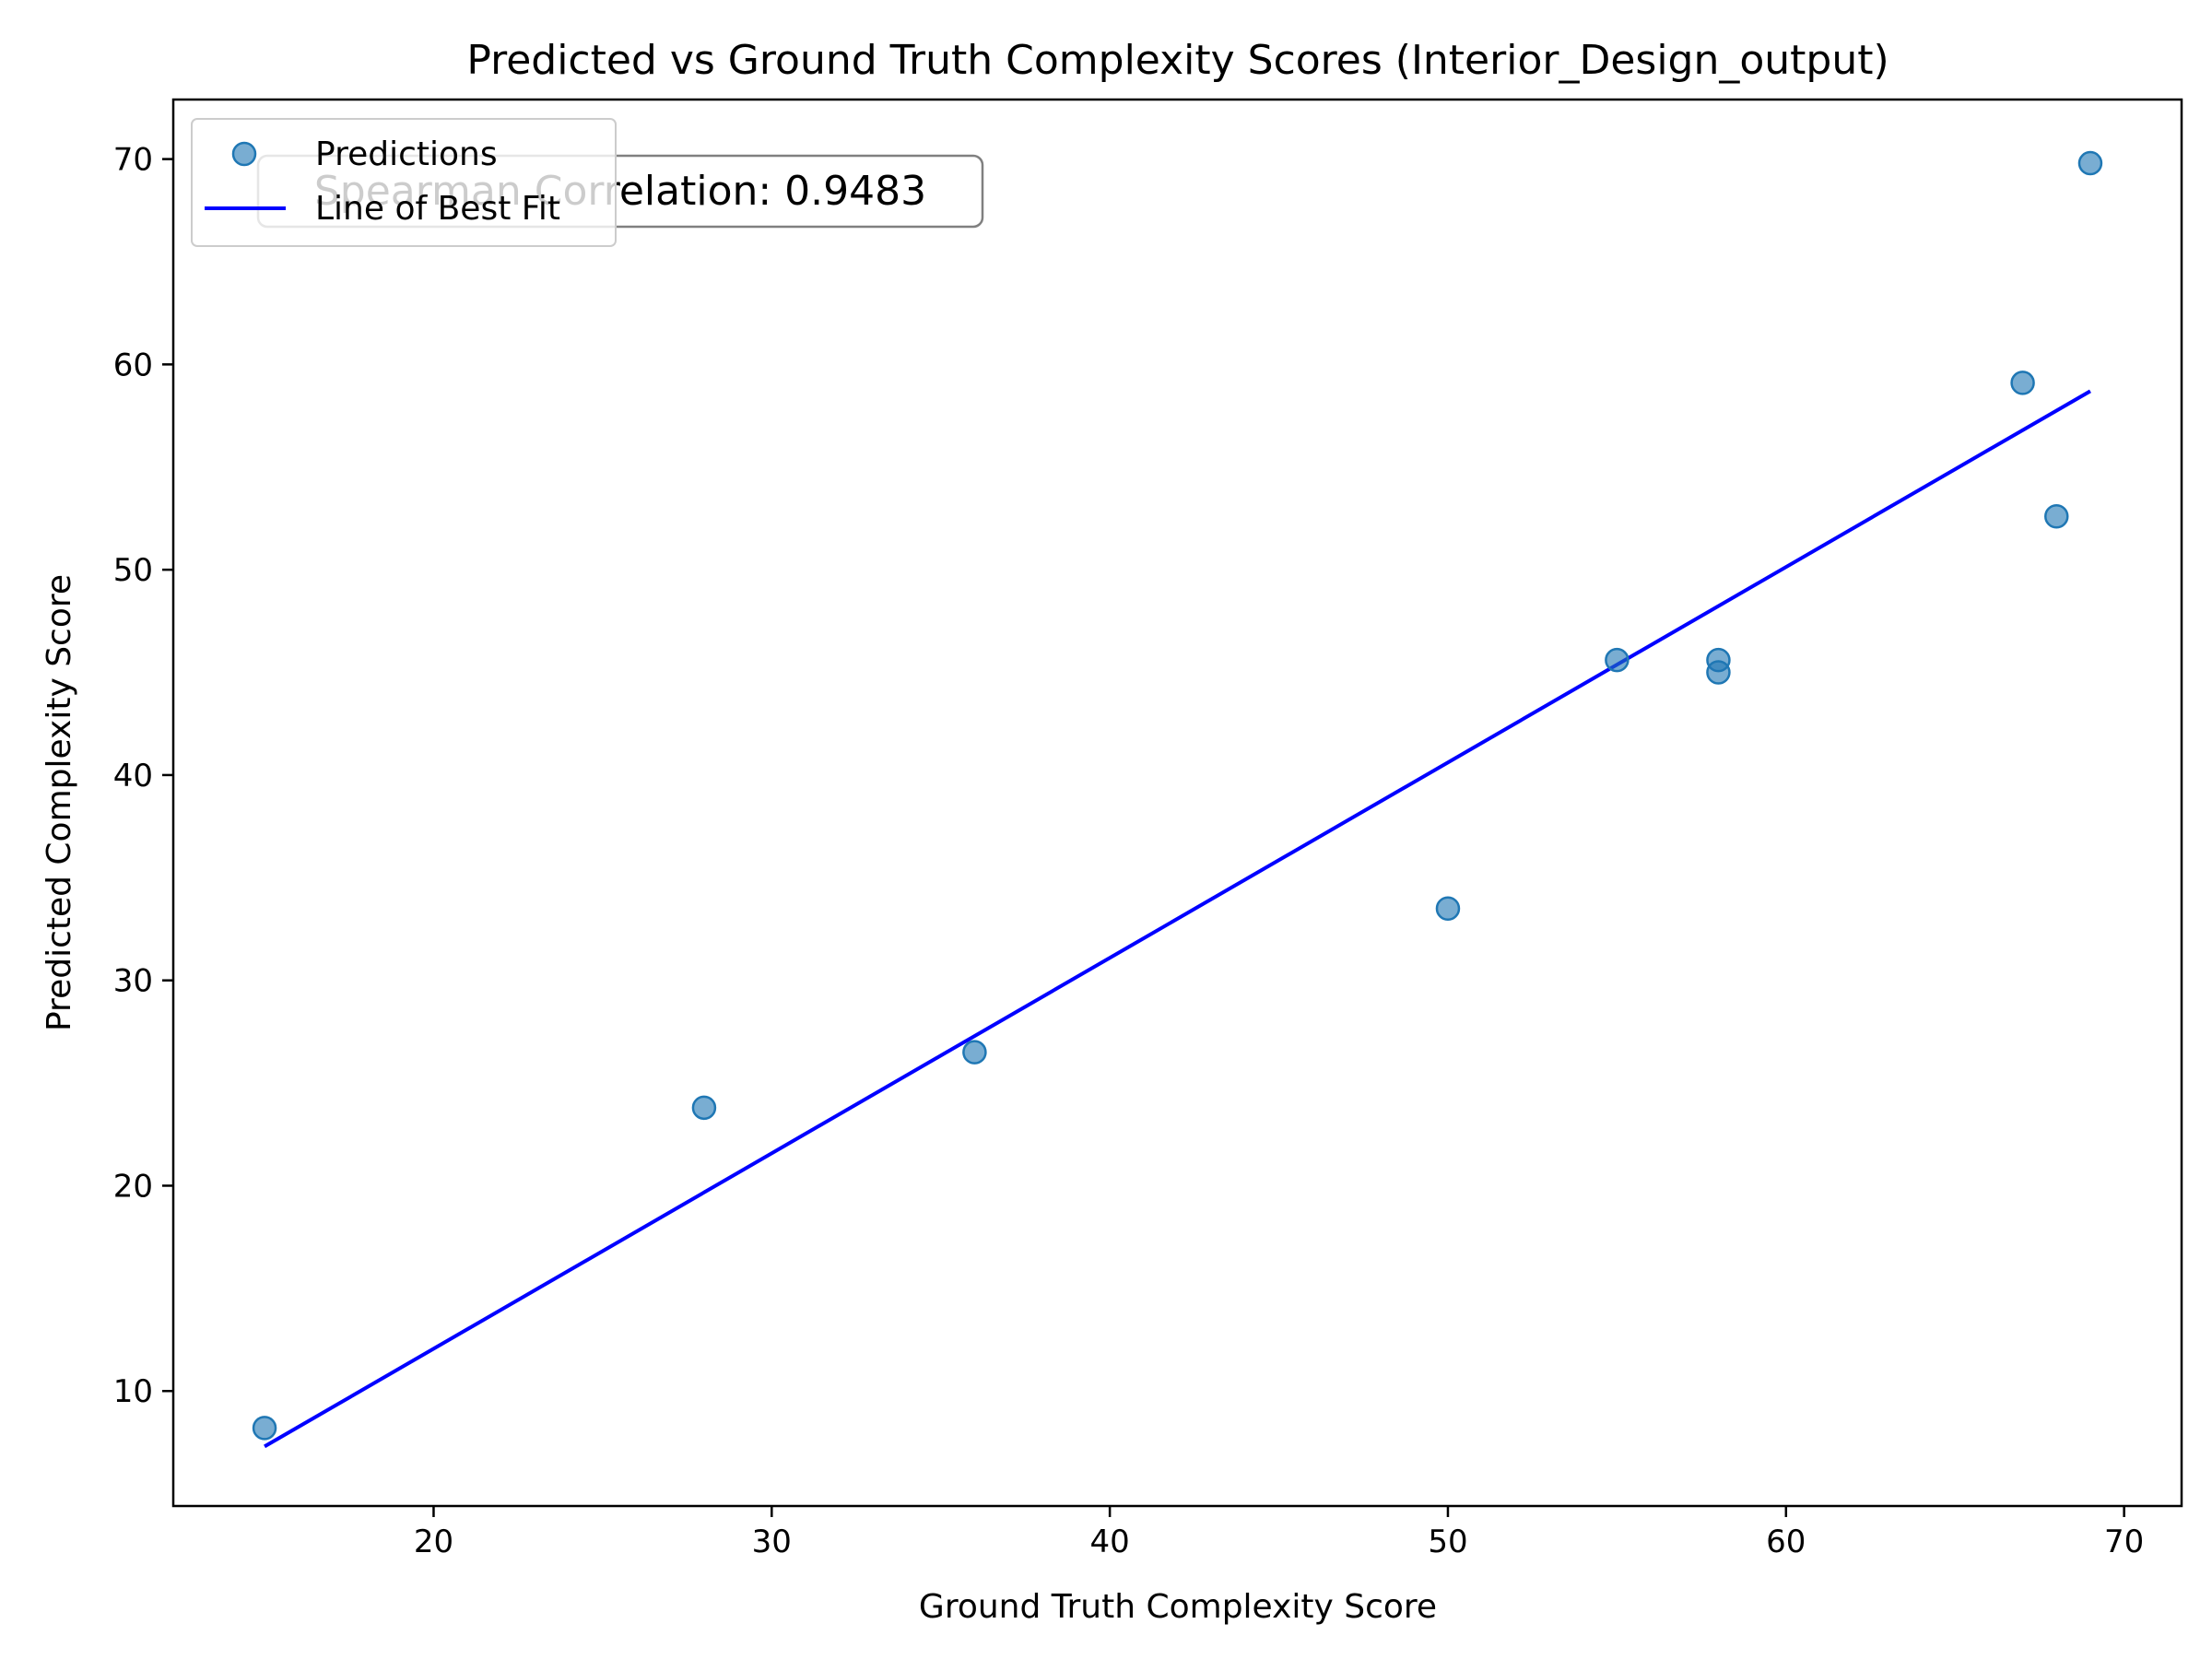 The width and height of the screenshot is (2212, 1659). What do you see at coordinates (772, 1542) in the screenshot?
I see `x-tick-label: 30` at bounding box center [772, 1542].